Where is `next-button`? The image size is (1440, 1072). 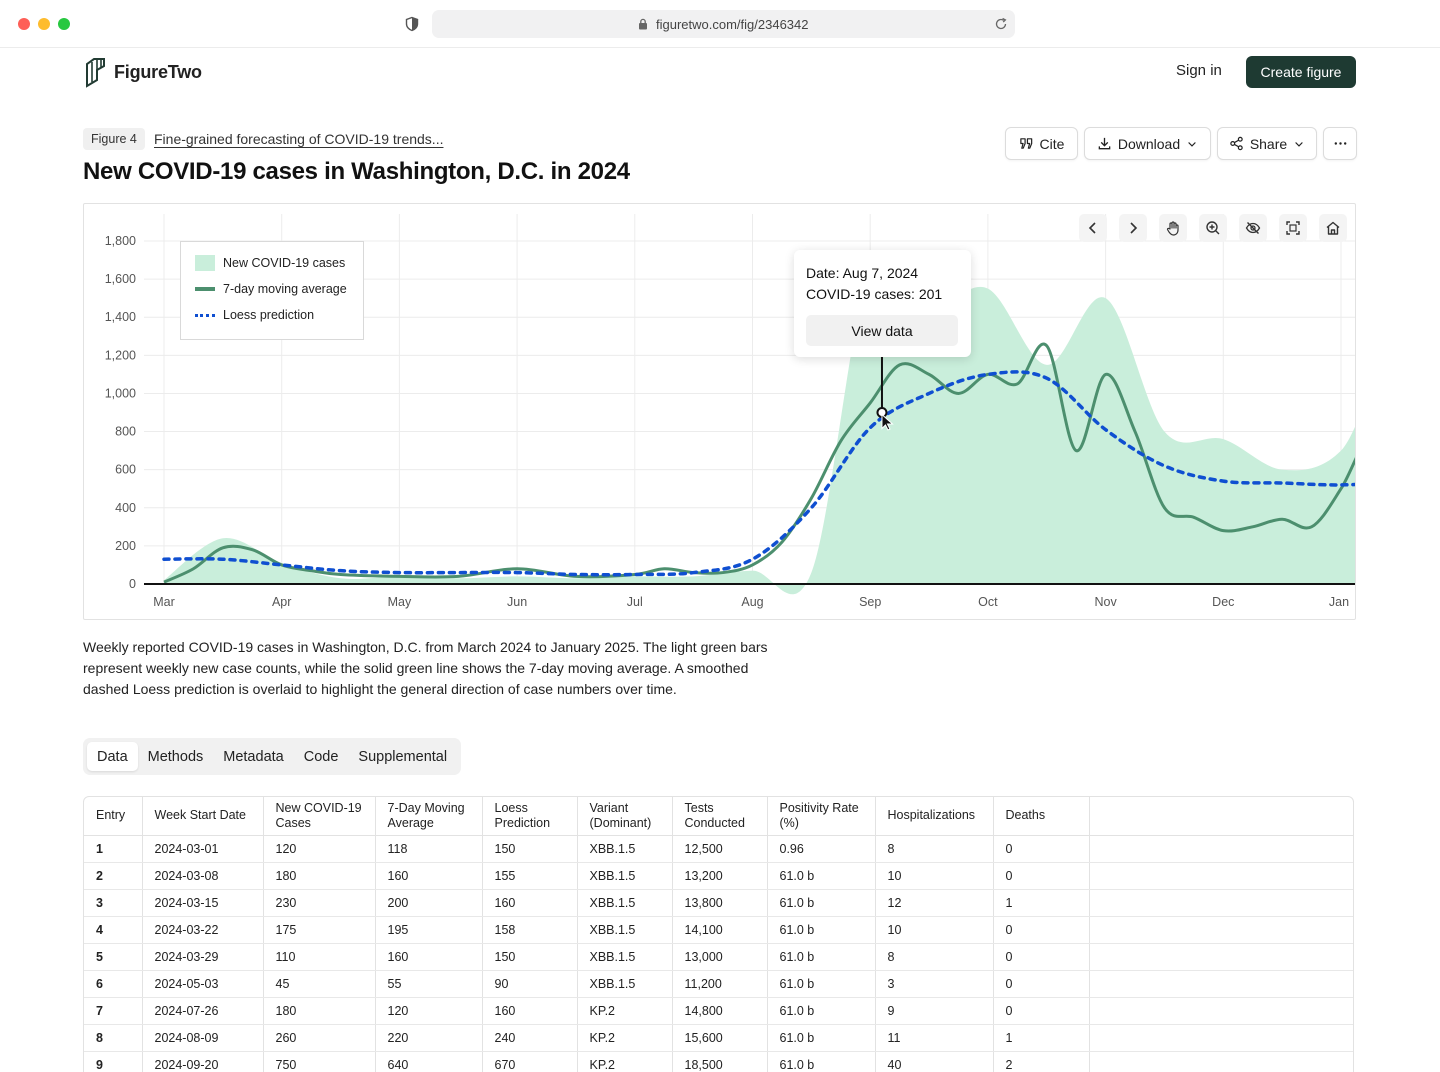
next-button is located at coordinates (1133, 228).